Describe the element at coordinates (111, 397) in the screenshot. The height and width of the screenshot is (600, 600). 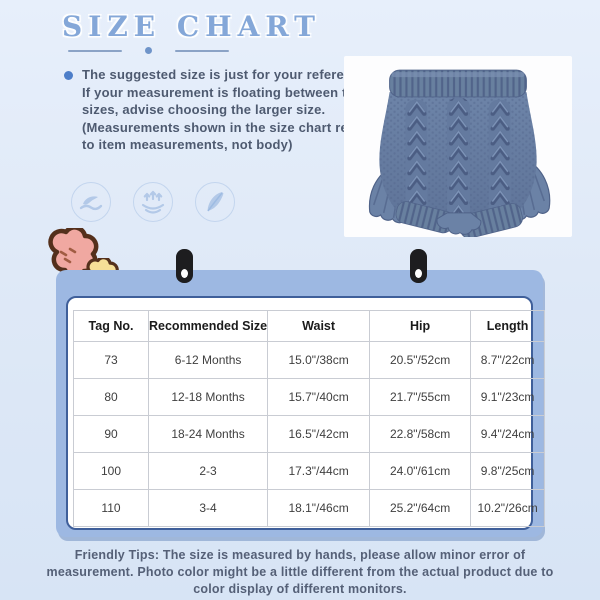
I see `cell-tag: 80` at that location.